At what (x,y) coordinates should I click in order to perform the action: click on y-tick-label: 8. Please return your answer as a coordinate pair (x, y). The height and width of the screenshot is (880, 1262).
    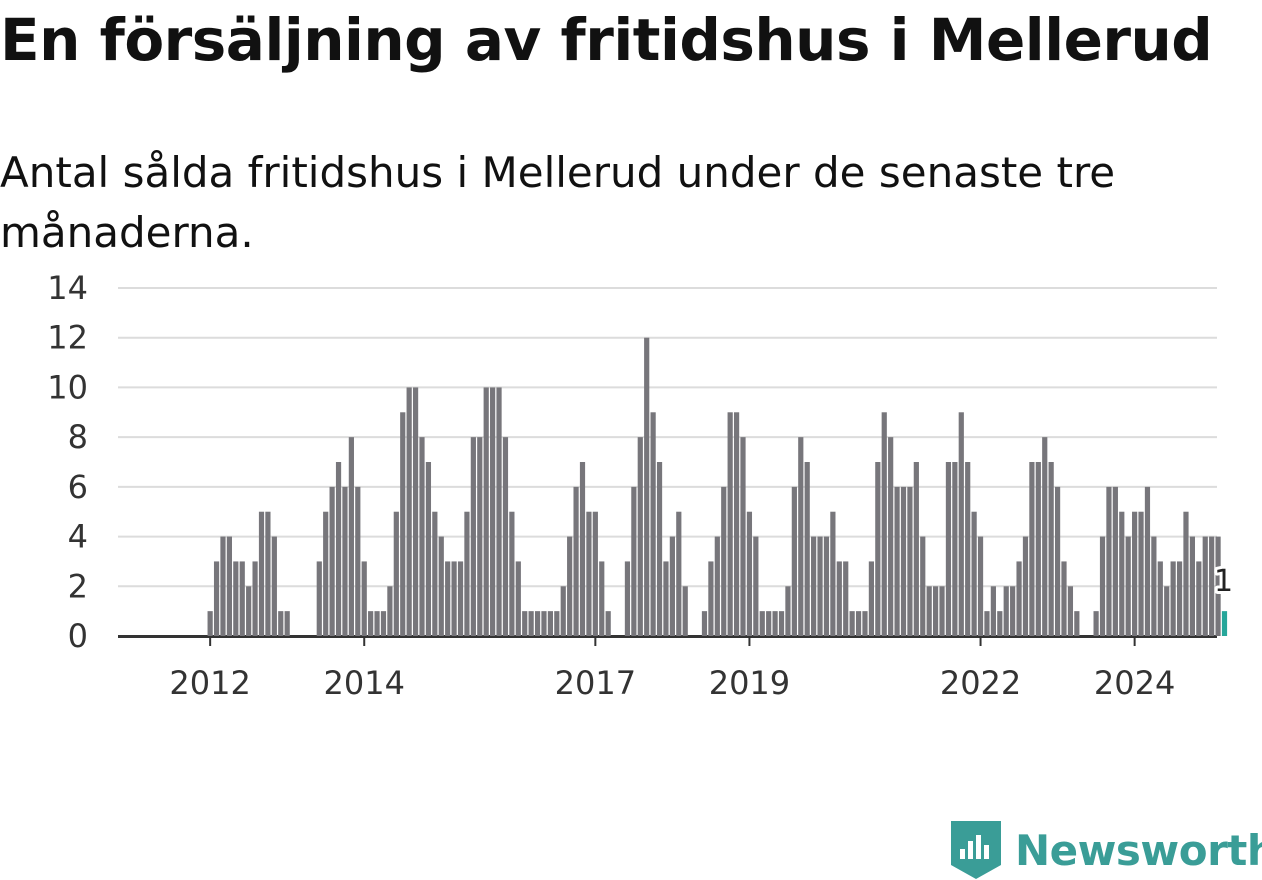
    Looking at the image, I should click on (78, 437).